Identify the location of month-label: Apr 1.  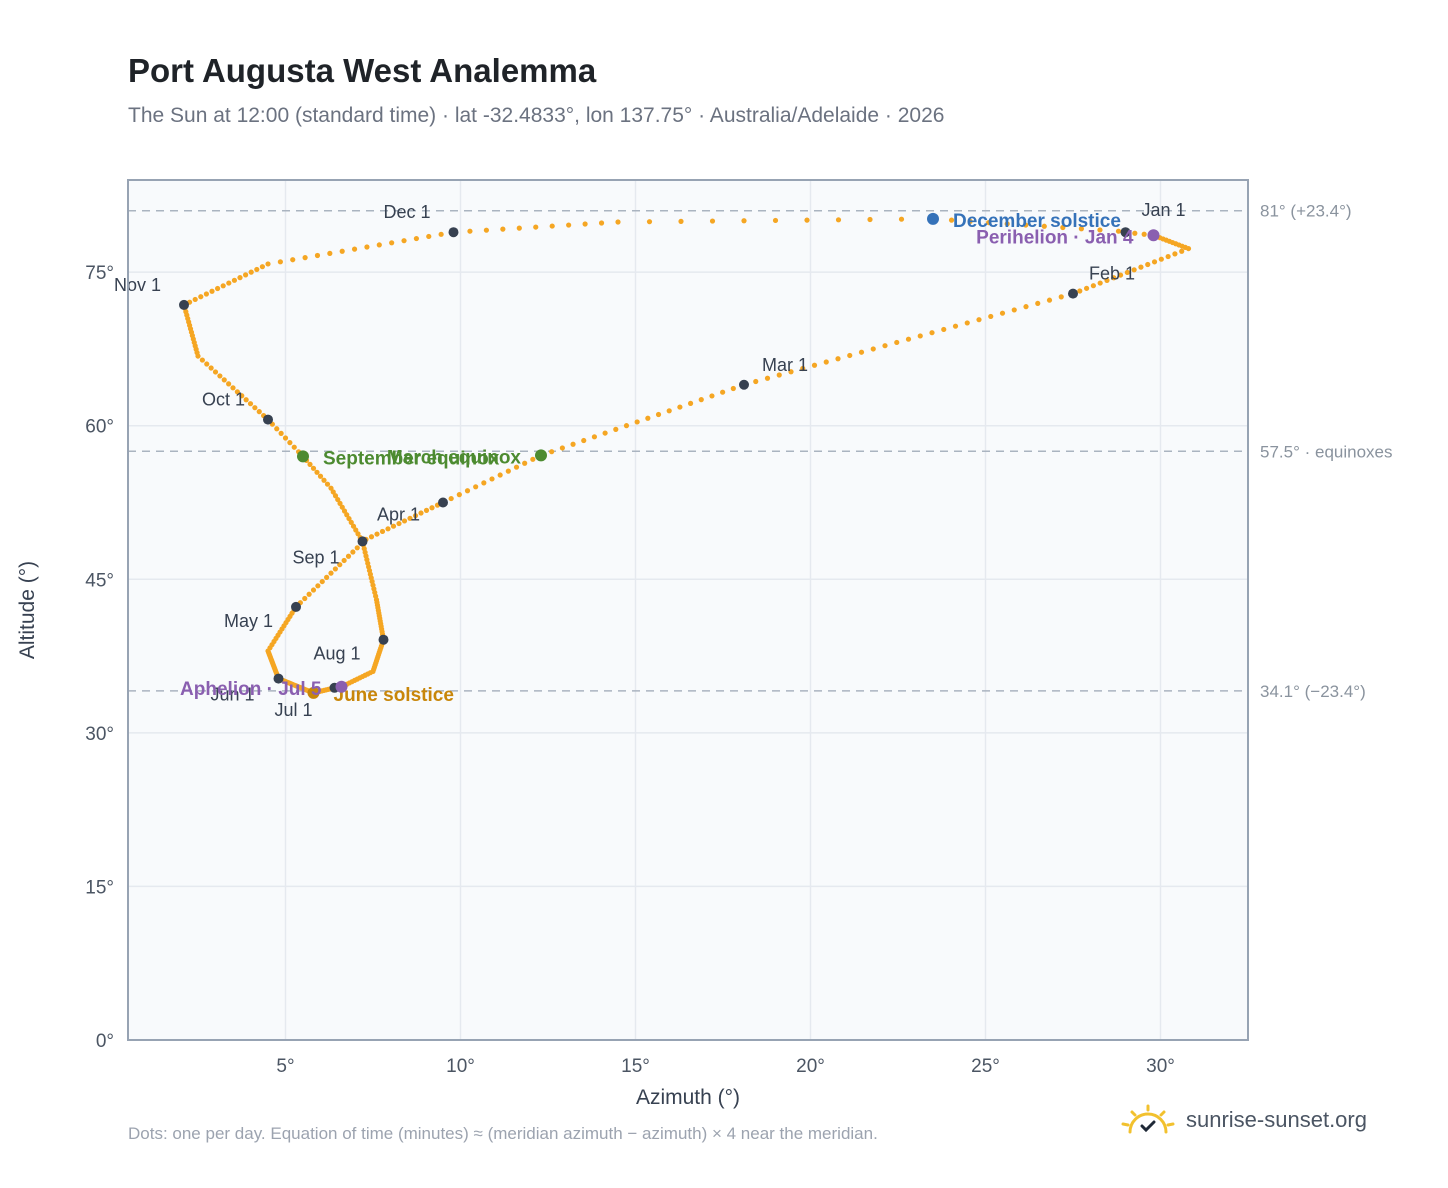
(398, 515).